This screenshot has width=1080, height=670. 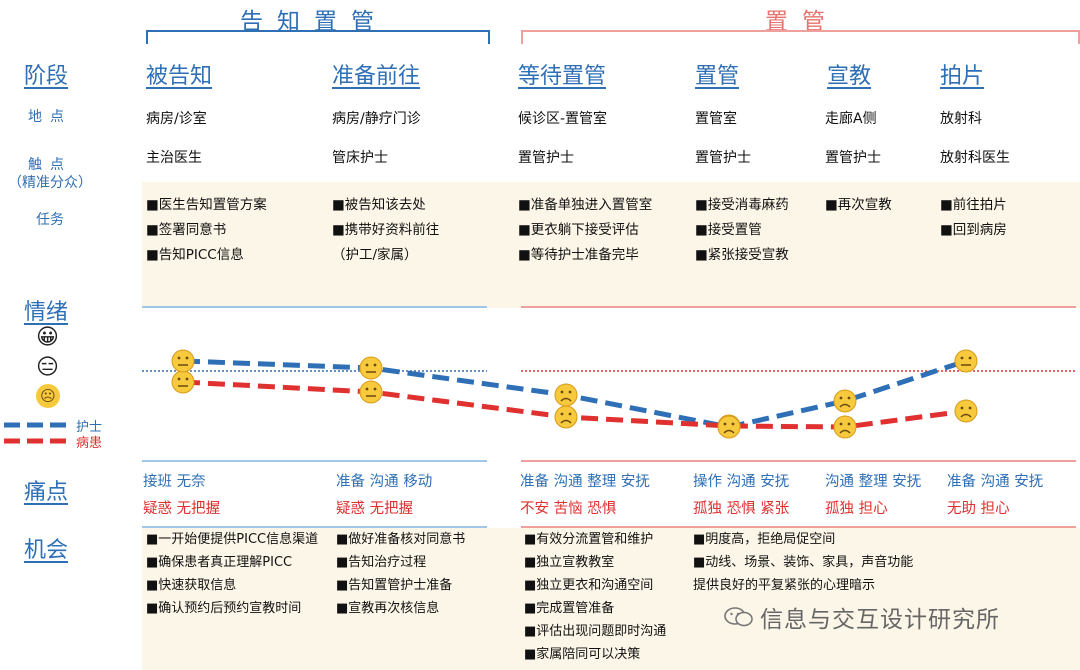 What do you see at coordinates (973, 218) in the screenshot?
I see `tasks-xray: ■前往拍片 ■回到病房` at bounding box center [973, 218].